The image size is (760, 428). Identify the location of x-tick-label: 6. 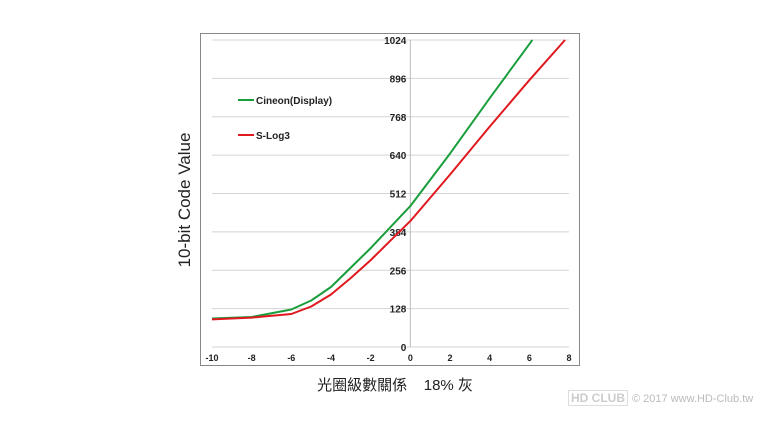
(529, 358).